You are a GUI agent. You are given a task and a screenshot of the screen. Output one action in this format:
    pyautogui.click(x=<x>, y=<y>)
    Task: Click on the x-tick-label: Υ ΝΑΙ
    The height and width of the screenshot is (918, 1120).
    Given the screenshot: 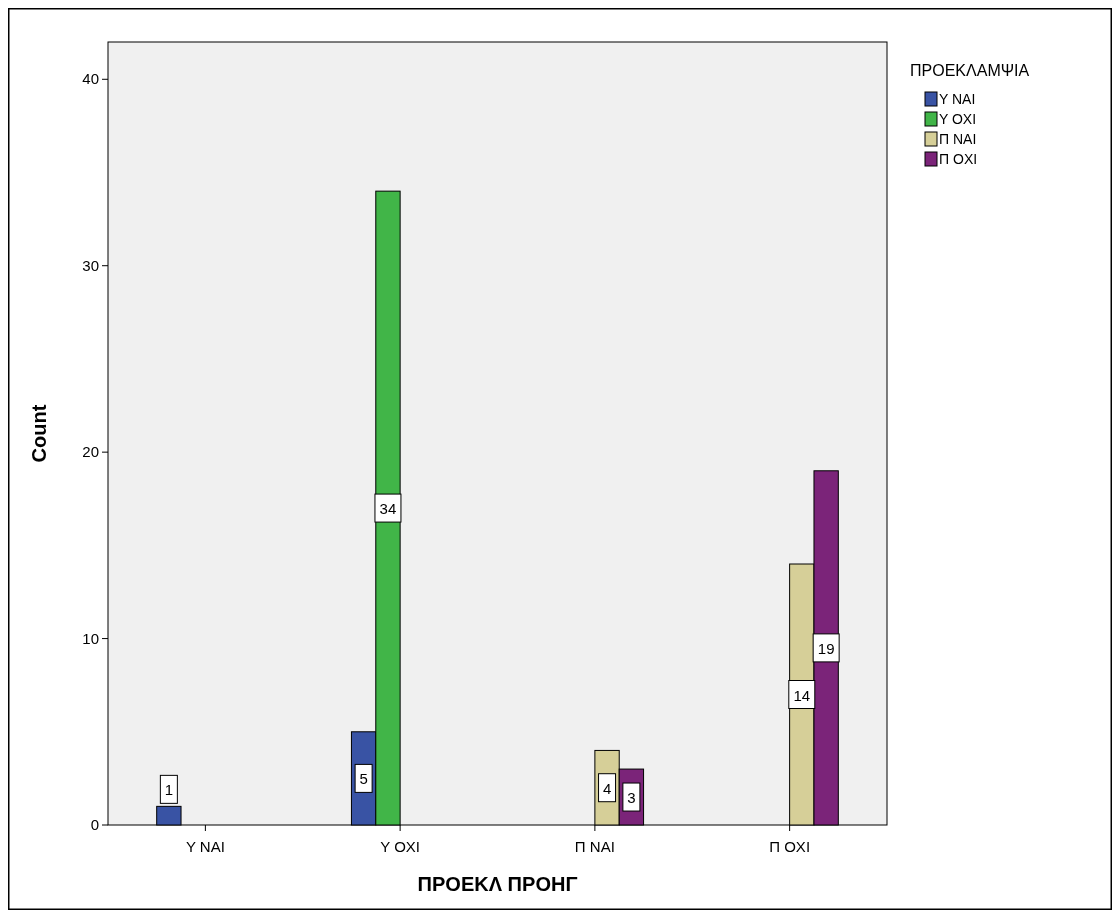 What is the action you would take?
    pyautogui.click(x=205, y=846)
    